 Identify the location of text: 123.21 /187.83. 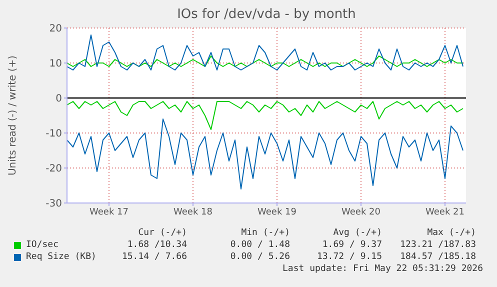
(438, 245).